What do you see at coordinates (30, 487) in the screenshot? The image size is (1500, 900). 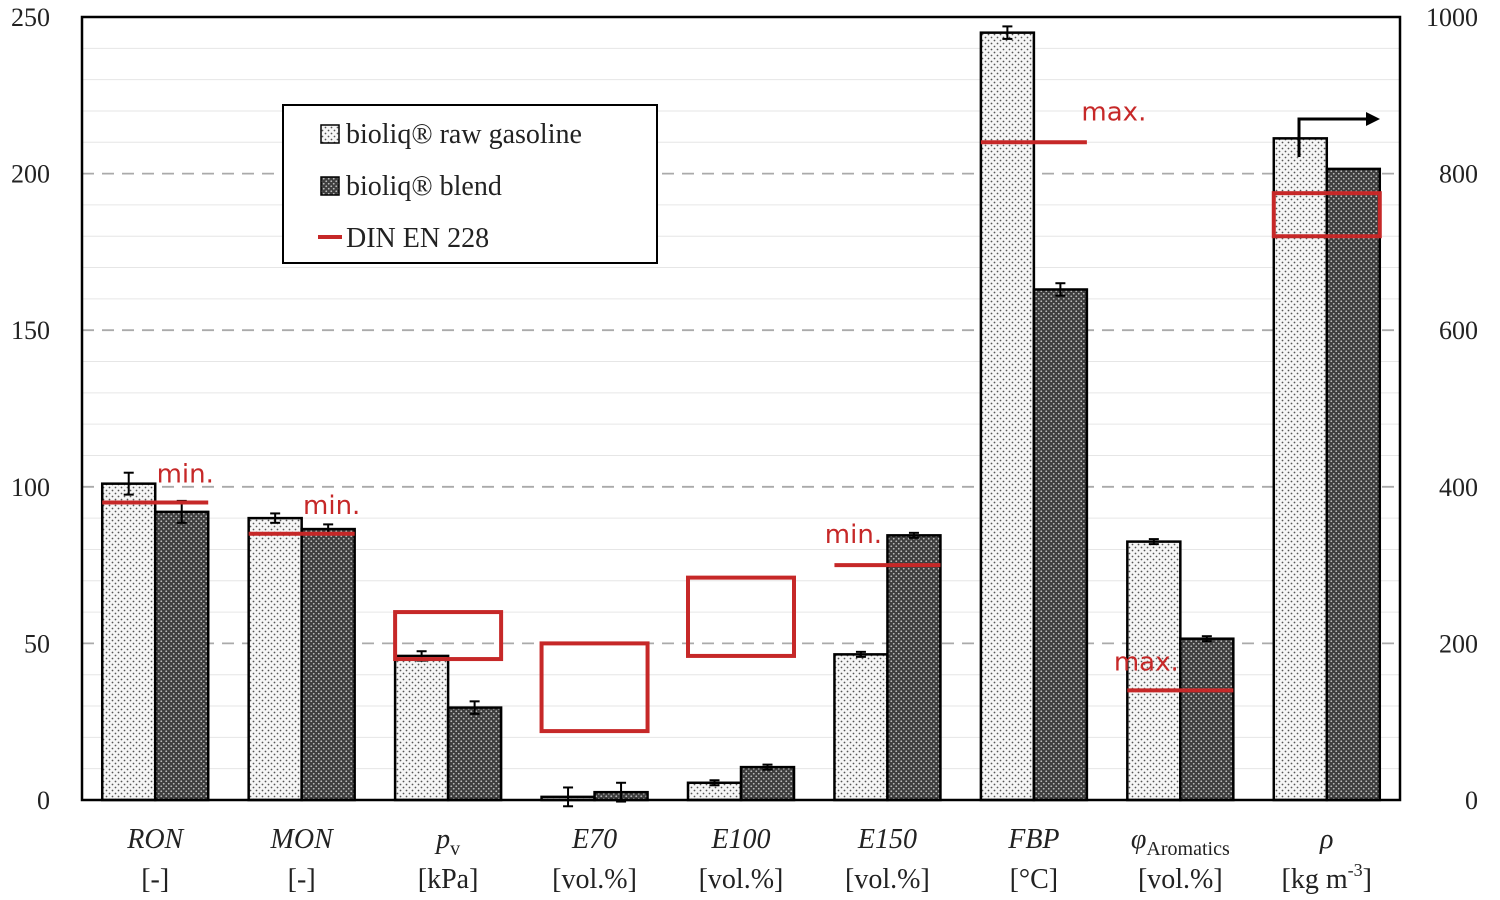 I see `left-axis-tick-label: 100` at bounding box center [30, 487].